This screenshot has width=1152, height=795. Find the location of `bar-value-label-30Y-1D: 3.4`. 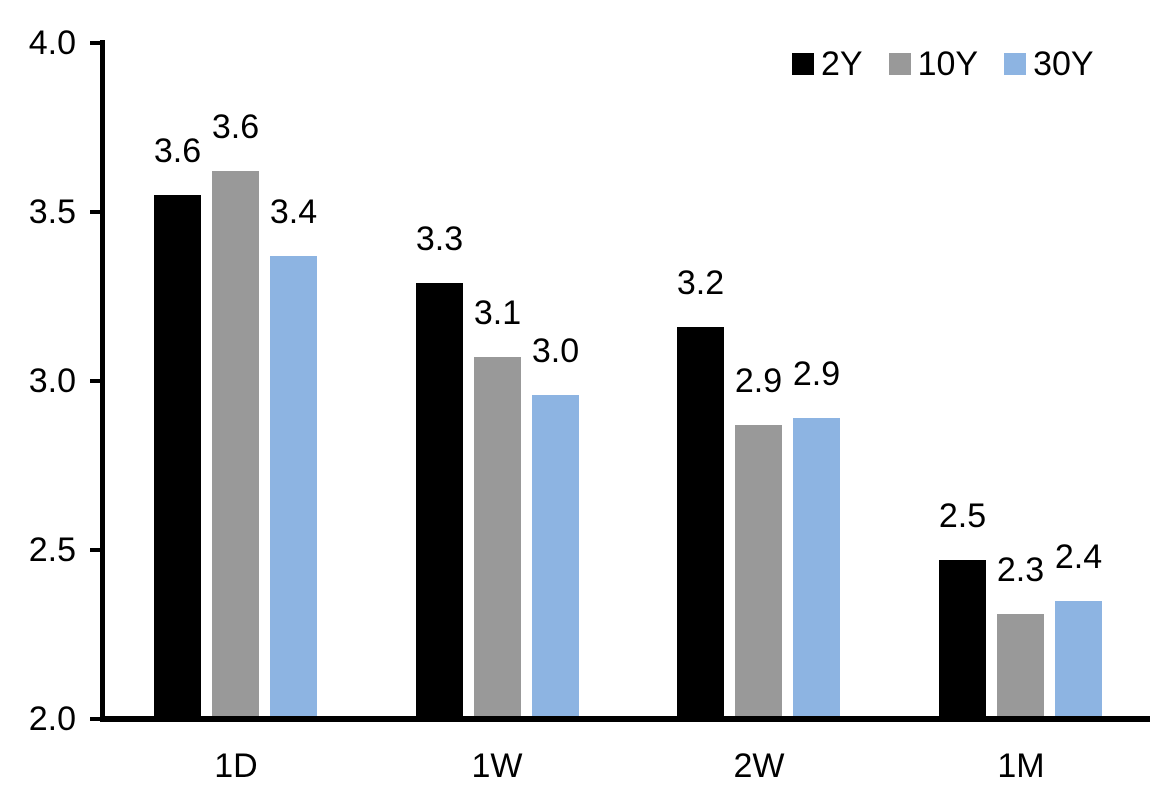

bar-value-label-30Y-1D: 3.4 is located at coordinates (293, 212).